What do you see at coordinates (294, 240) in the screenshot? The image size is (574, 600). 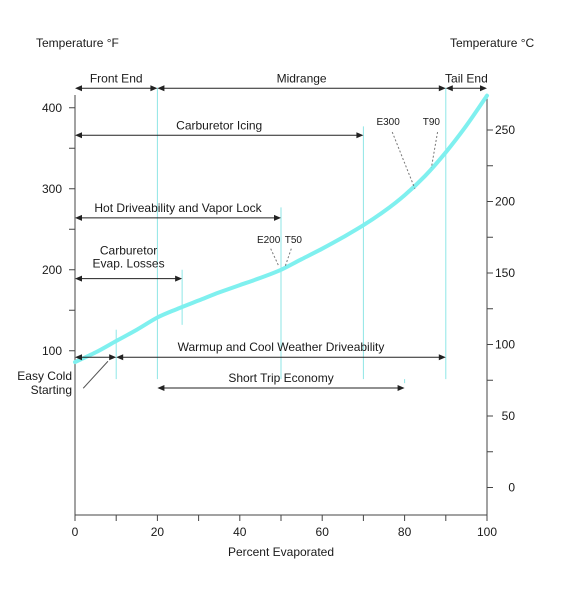 I see `annotation-label: T50` at bounding box center [294, 240].